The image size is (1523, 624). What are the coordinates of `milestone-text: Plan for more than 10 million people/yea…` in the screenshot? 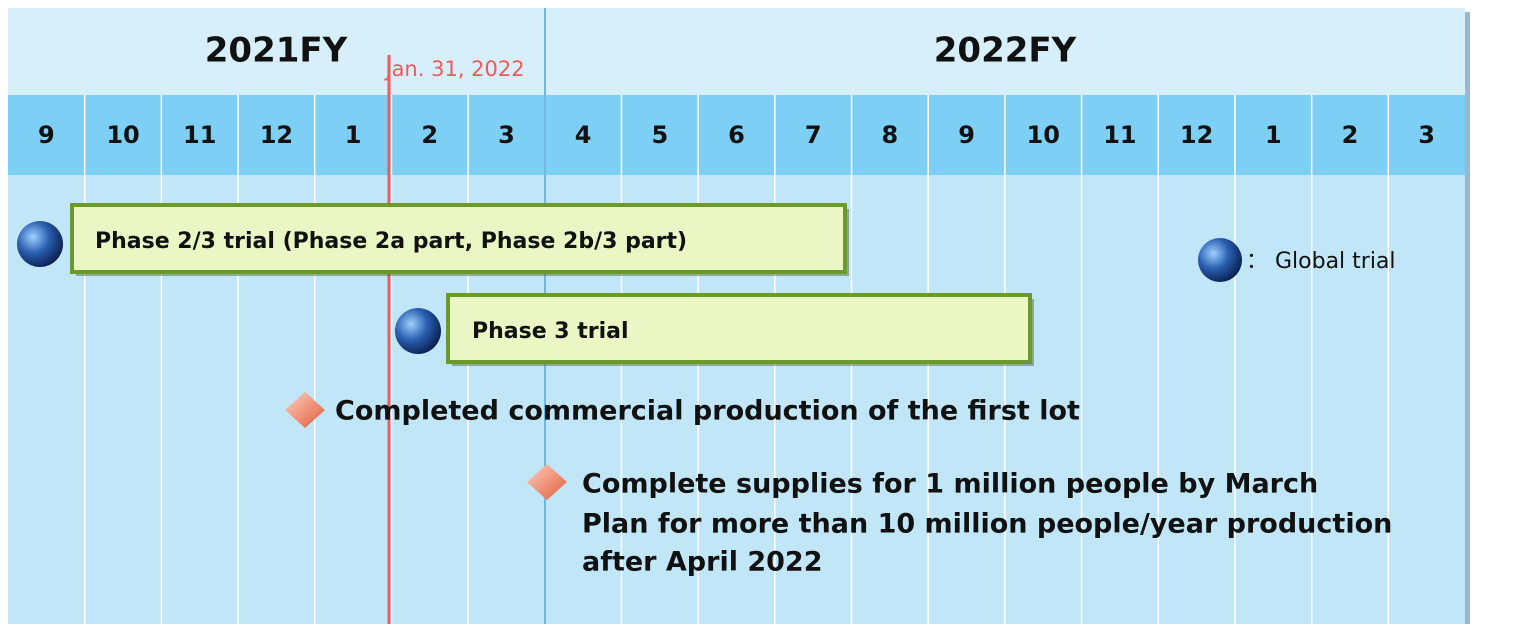 It's located at (987, 524).